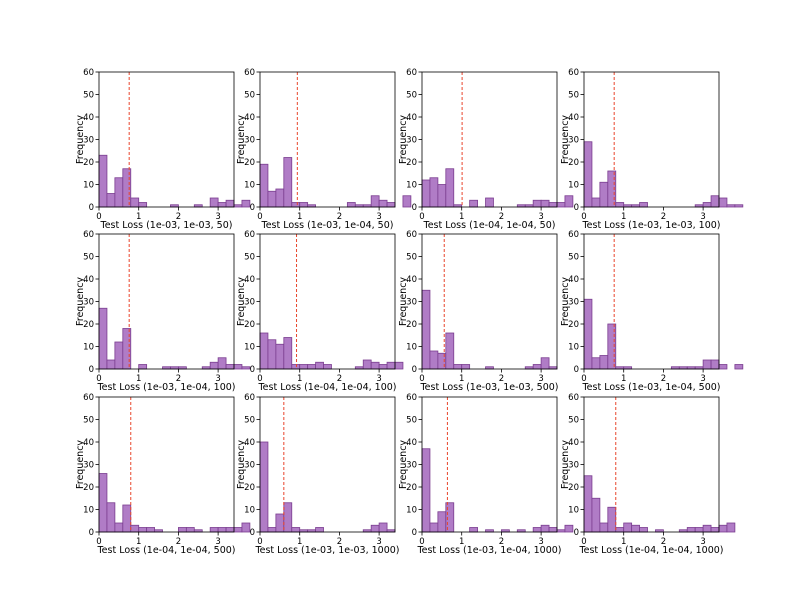 This screenshot has width=797, height=598. Describe the element at coordinates (650, 225) in the screenshot. I see `x-axis-label: Test Loss (1e-03, 1e-03, 100)` at that location.